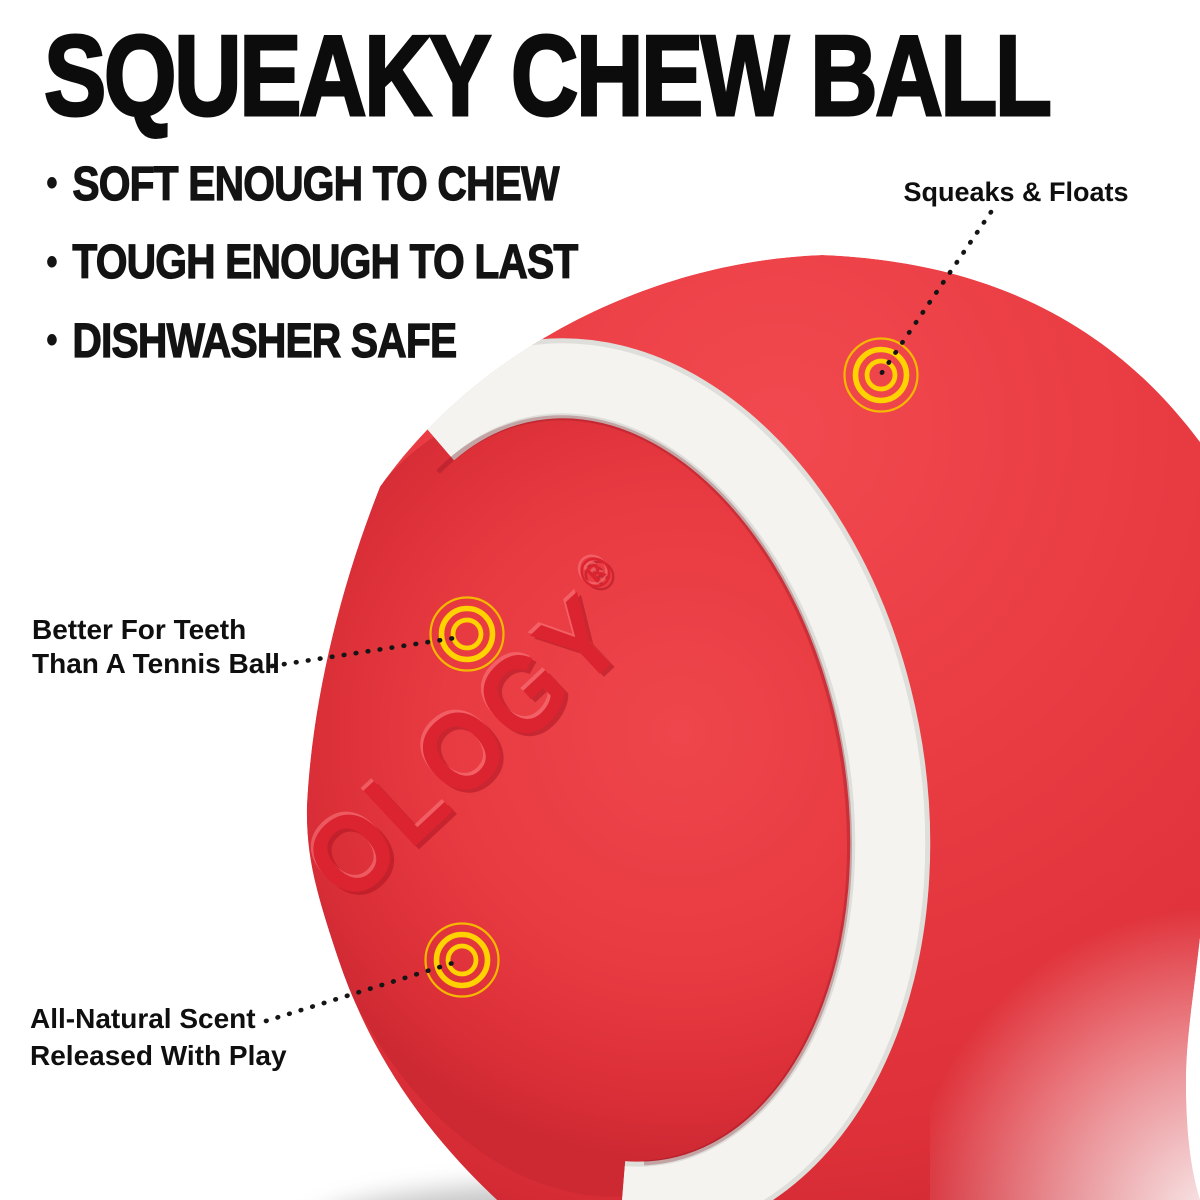 This screenshot has width=1200, height=1200. Describe the element at coordinates (325, 263) in the screenshot. I see `feature-label: TOUGH ENOUGH TO LAST` at that location.